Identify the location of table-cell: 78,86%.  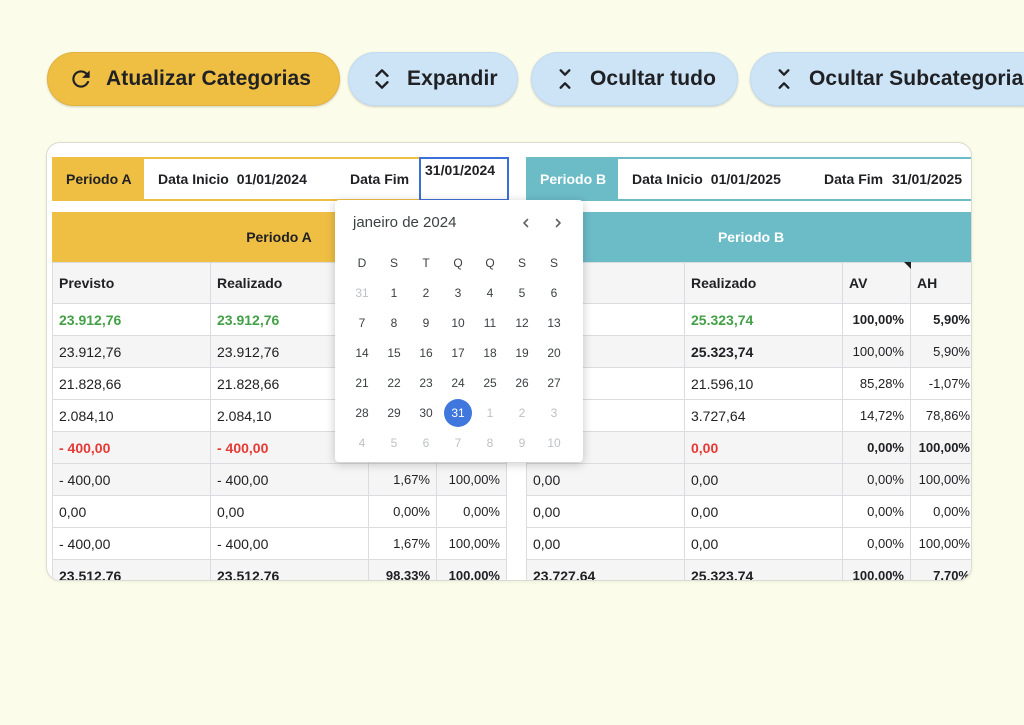
(940, 415).